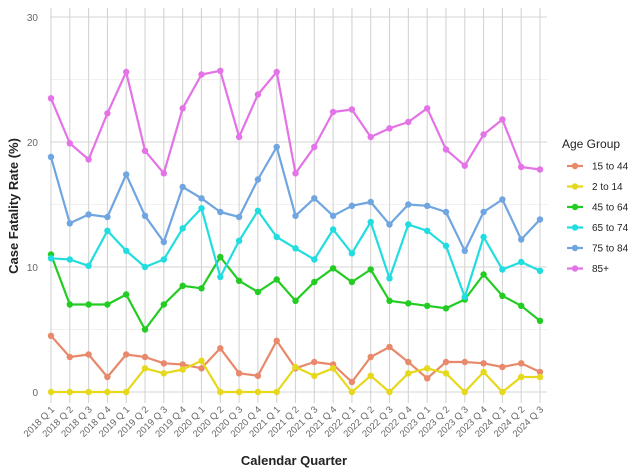 Image resolution: width=634 pixels, height=474 pixels. Describe the element at coordinates (600, 269) in the screenshot. I see `legend-label: 85+` at that location.